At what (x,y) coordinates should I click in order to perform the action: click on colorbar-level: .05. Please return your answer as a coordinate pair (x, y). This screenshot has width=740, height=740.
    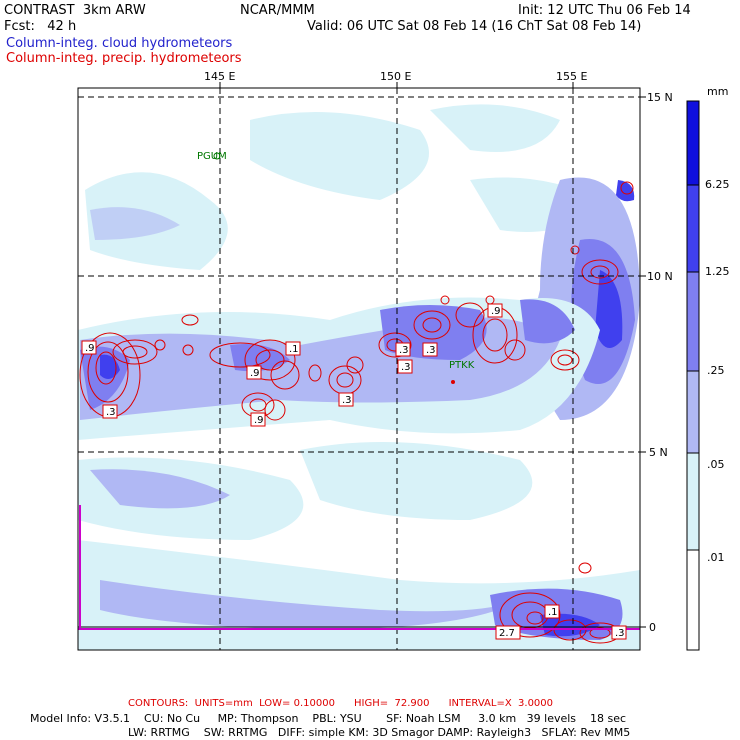
    Looking at the image, I should click on (716, 464).